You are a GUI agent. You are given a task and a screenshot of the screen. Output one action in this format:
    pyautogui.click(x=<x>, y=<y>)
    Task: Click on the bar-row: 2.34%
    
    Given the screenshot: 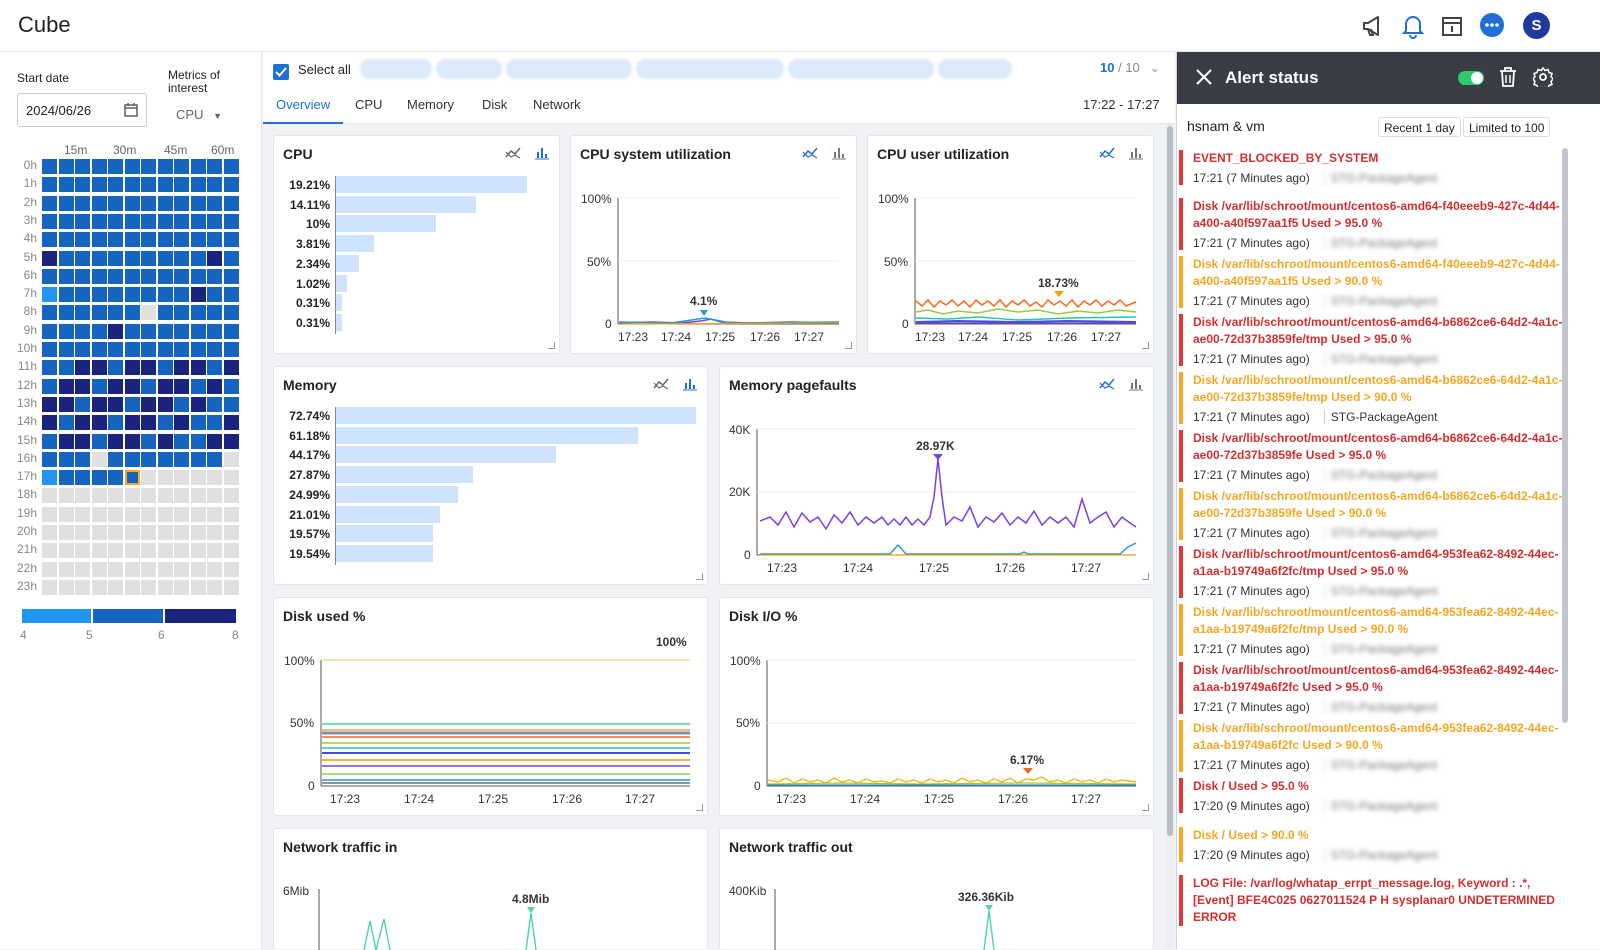 What is the action you would take?
    pyautogui.click(x=417, y=264)
    